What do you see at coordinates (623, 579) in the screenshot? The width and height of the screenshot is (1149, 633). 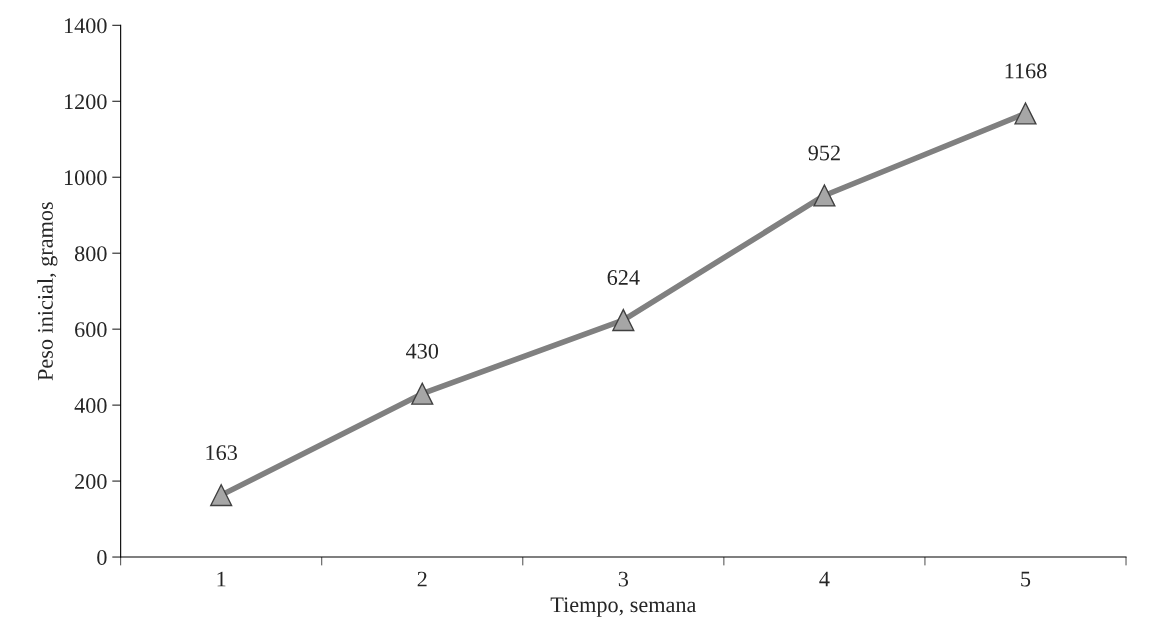 I see `x-tick-label: 3` at bounding box center [623, 579].